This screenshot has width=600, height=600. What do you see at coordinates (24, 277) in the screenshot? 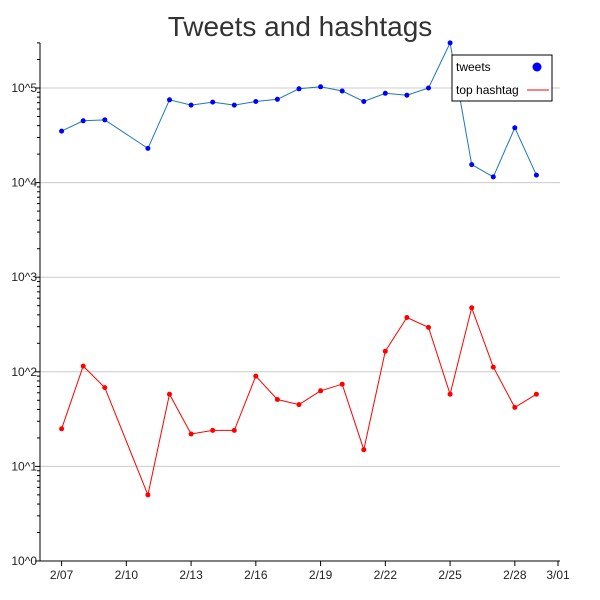
I see `y-tick-label: 10^3` at bounding box center [24, 277].